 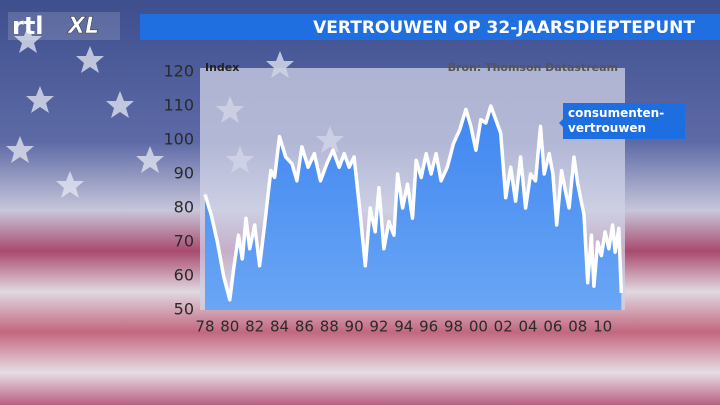 What do you see at coordinates (478, 327) in the screenshot?
I see `x-tick-label: 00` at bounding box center [478, 327].